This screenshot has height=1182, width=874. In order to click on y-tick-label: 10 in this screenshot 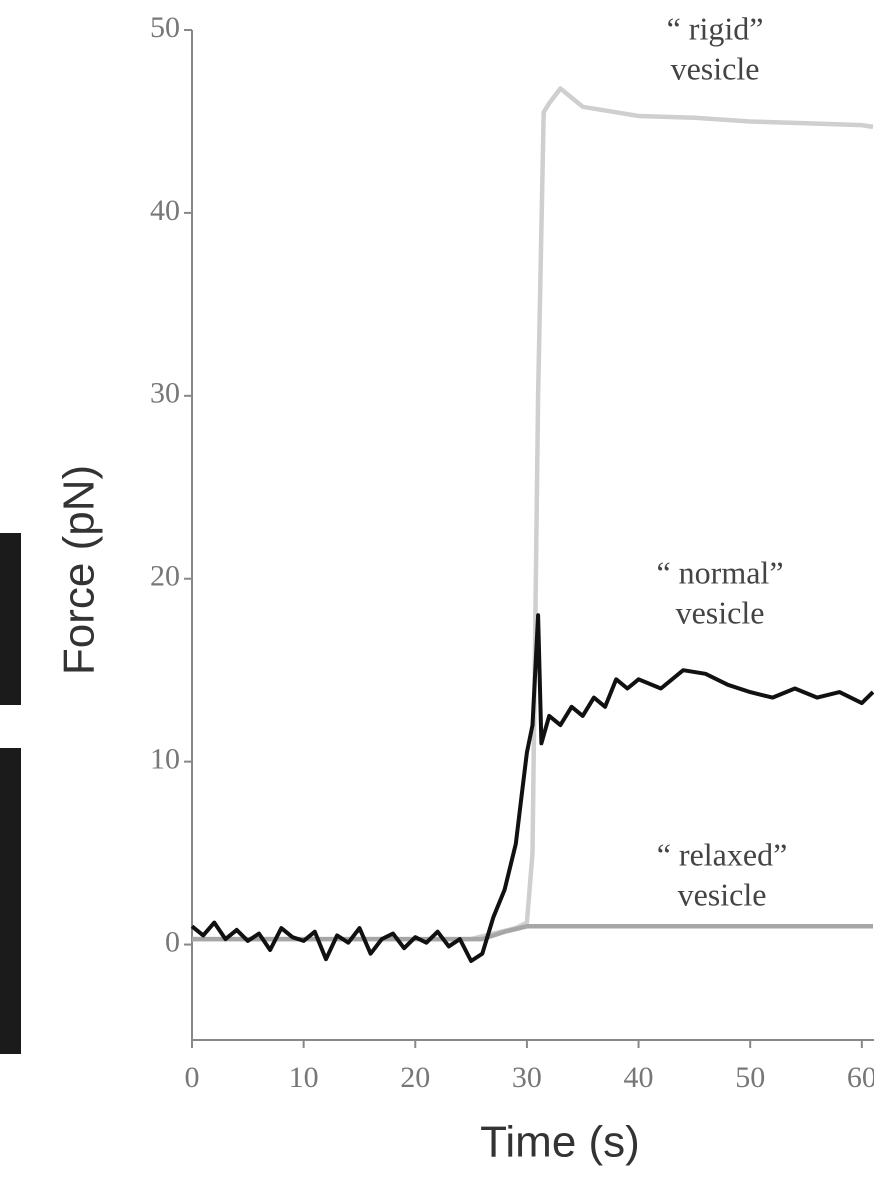, I will do `click(165, 759)`.